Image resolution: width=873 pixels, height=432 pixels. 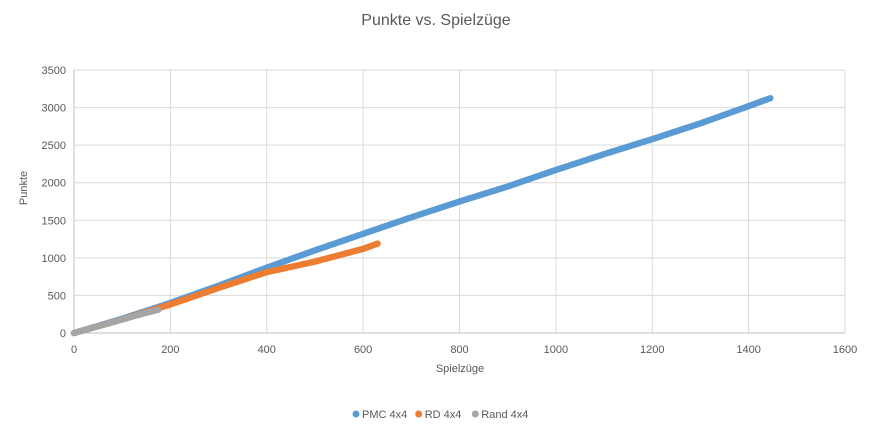 What do you see at coordinates (57, 296) in the screenshot?
I see `y-tick-label: 500` at bounding box center [57, 296].